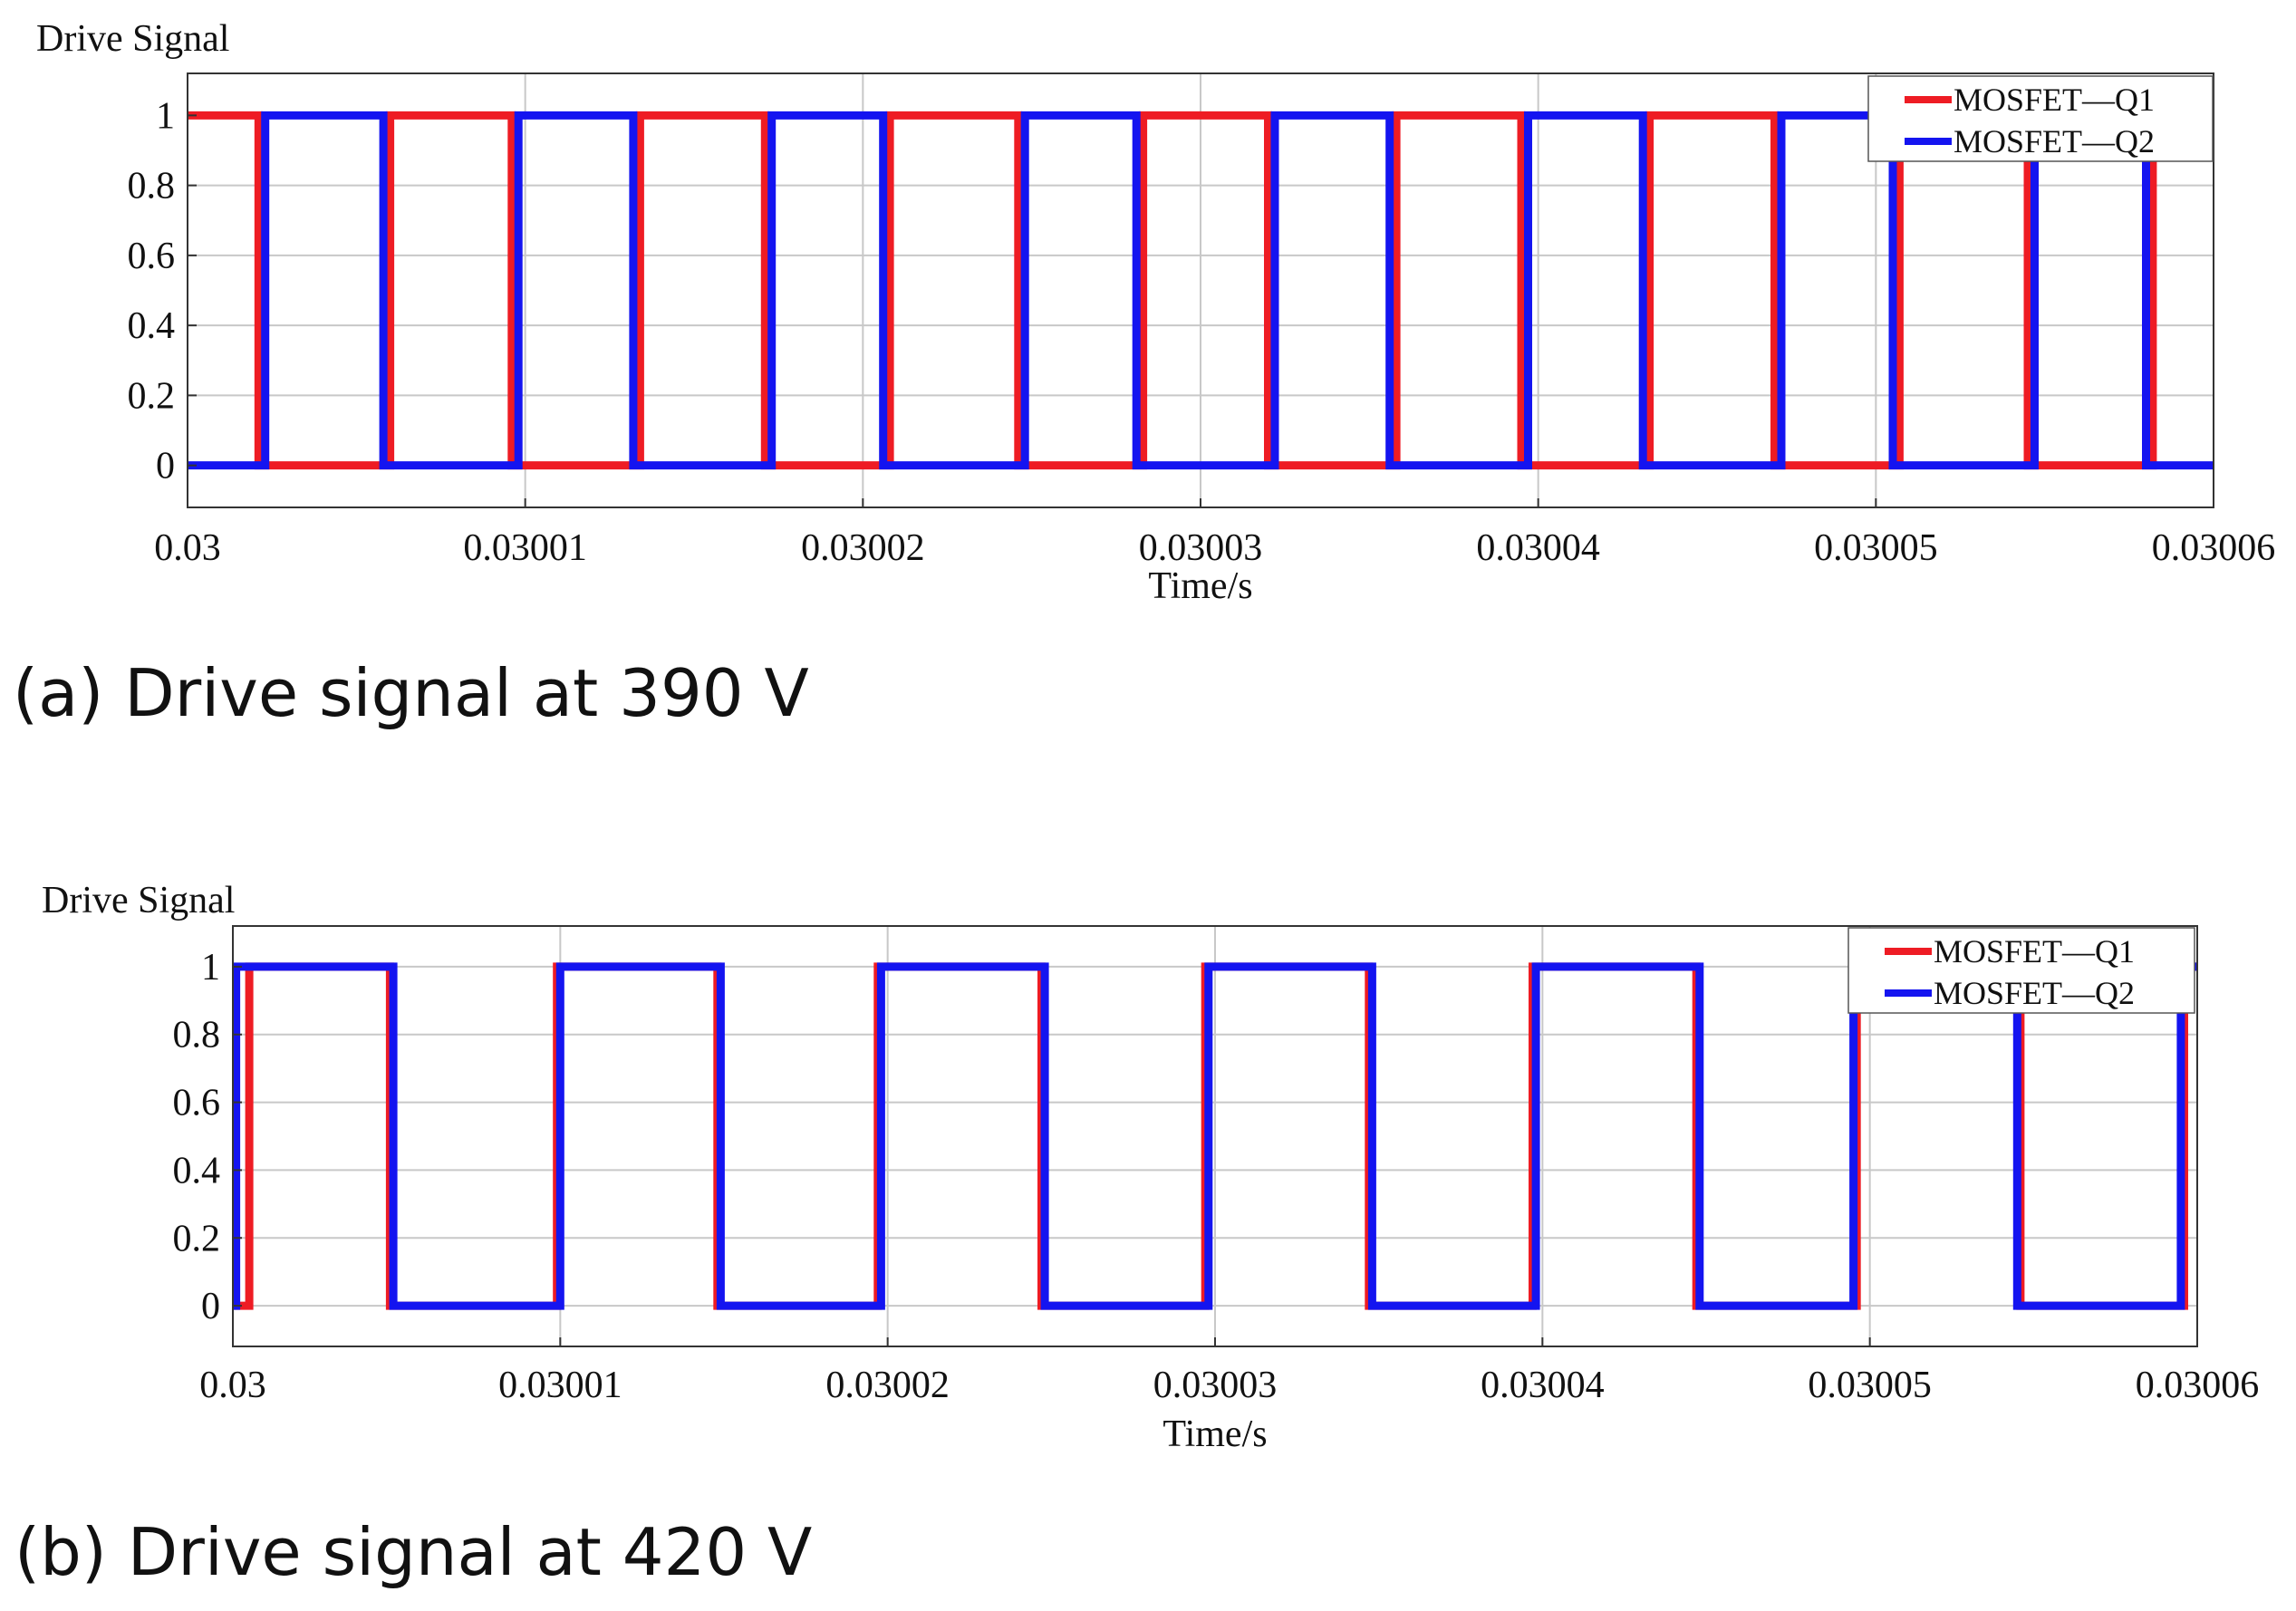 The height and width of the screenshot is (1611, 2296). Describe the element at coordinates (411, 693) in the screenshot. I see `figure-caption: (a) Drive signal at 390 V` at that location.